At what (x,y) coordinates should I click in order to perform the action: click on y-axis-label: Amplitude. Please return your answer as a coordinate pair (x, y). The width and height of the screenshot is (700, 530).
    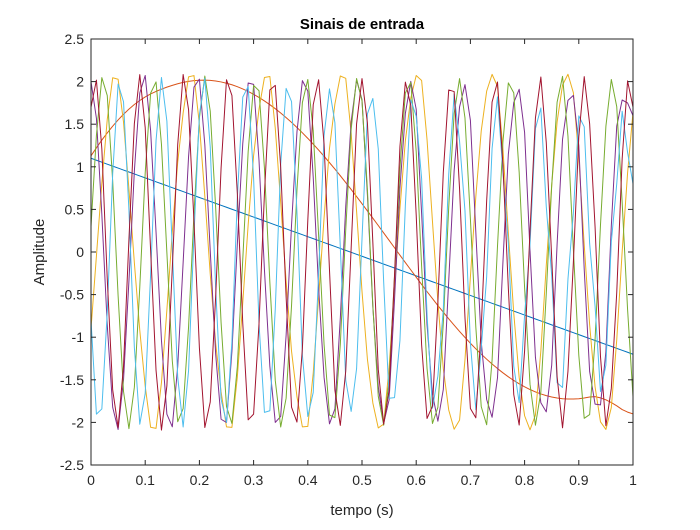
    Looking at the image, I should click on (39, 252).